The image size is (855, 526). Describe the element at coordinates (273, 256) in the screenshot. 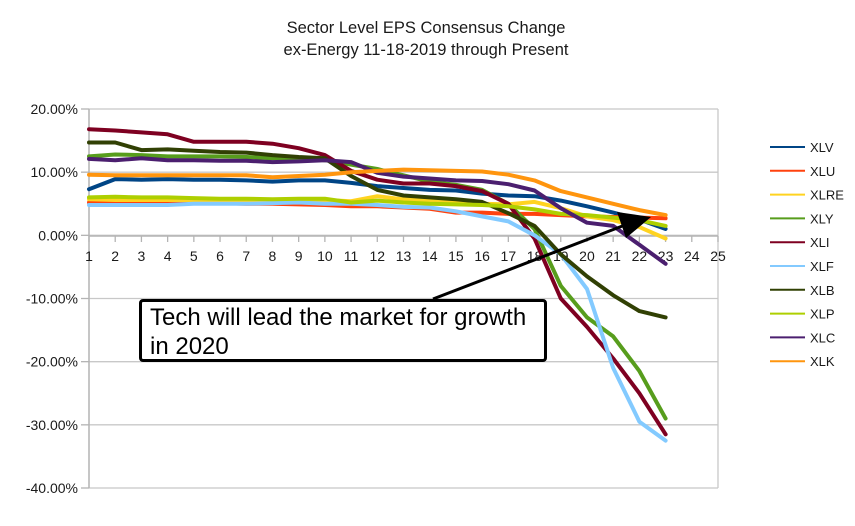

I see `x-tick-label: 8` at that location.